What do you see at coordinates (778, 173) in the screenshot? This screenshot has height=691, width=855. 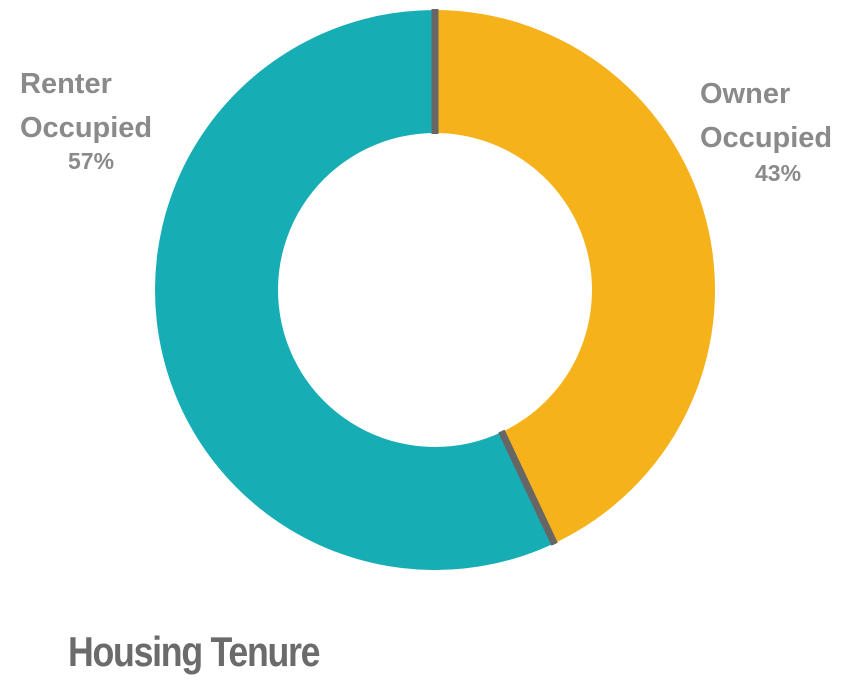 I see `value-label: 43%` at bounding box center [778, 173].